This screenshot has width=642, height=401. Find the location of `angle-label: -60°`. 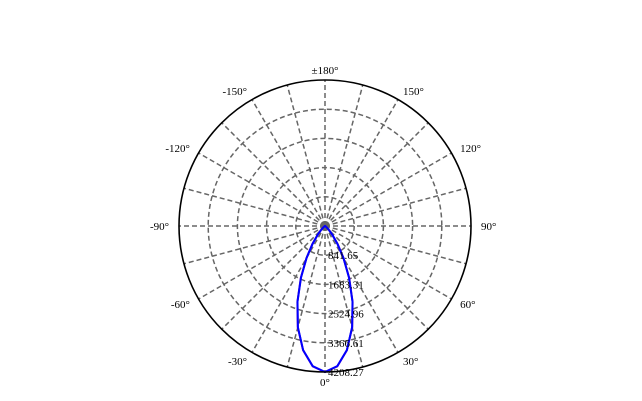

angle-label: -60° is located at coordinates (180, 305).